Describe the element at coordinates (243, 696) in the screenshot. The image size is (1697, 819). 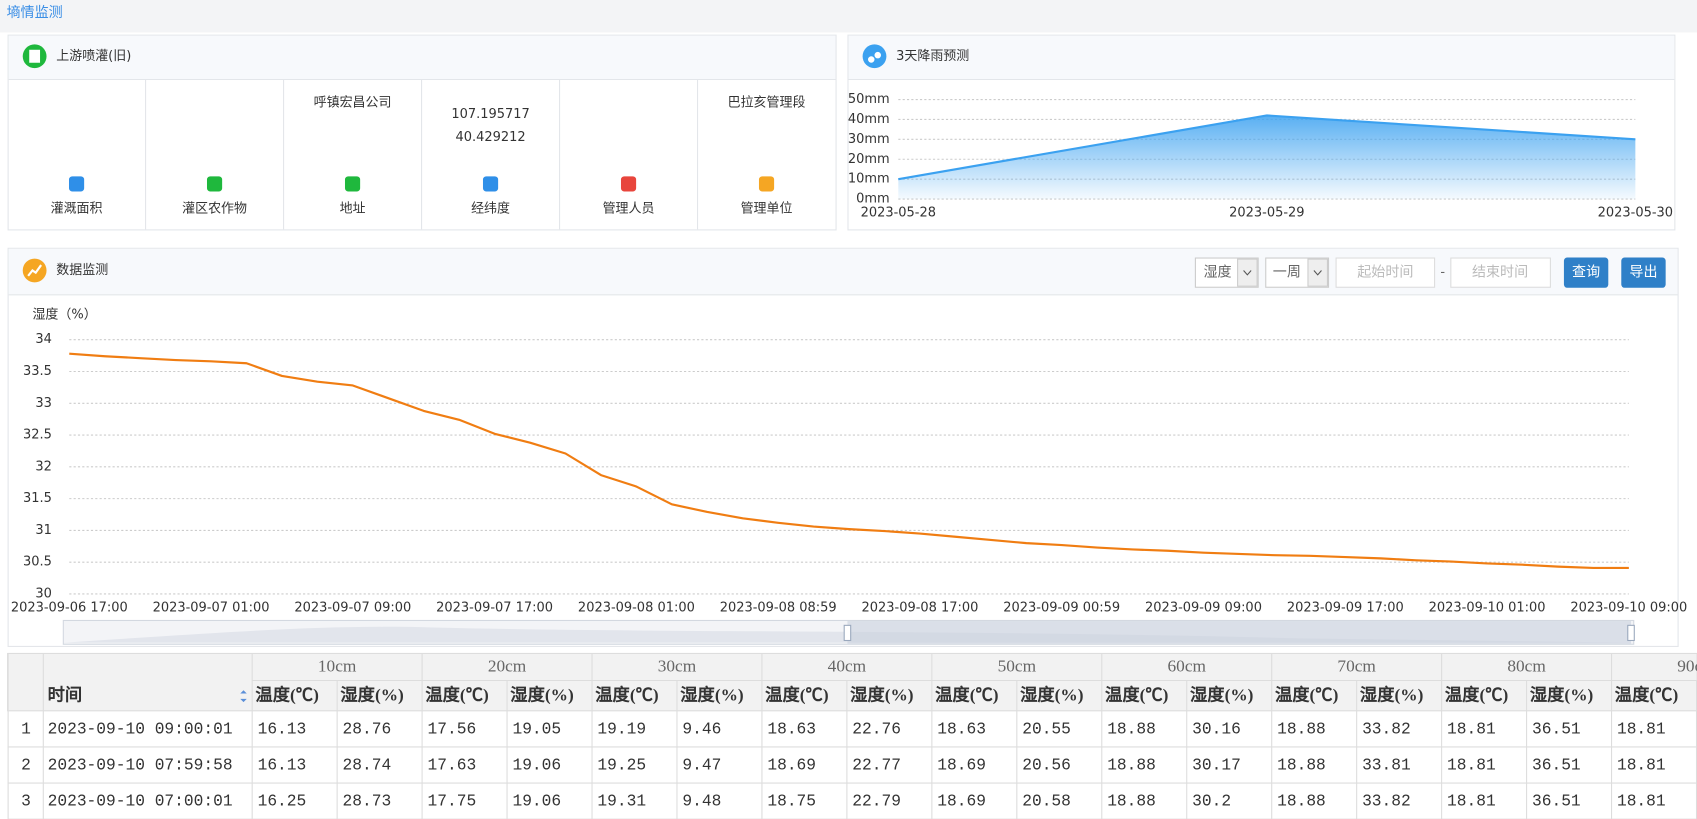
I see `sort-icon` at that location.